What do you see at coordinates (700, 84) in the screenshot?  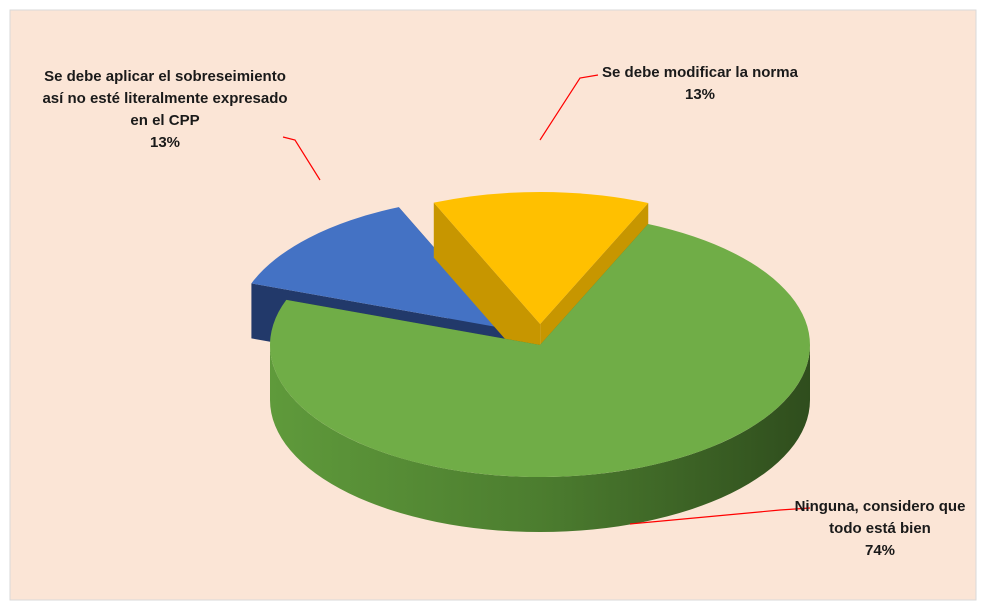 I see `slice-label: Se debe modificar la norma 13%` at bounding box center [700, 84].